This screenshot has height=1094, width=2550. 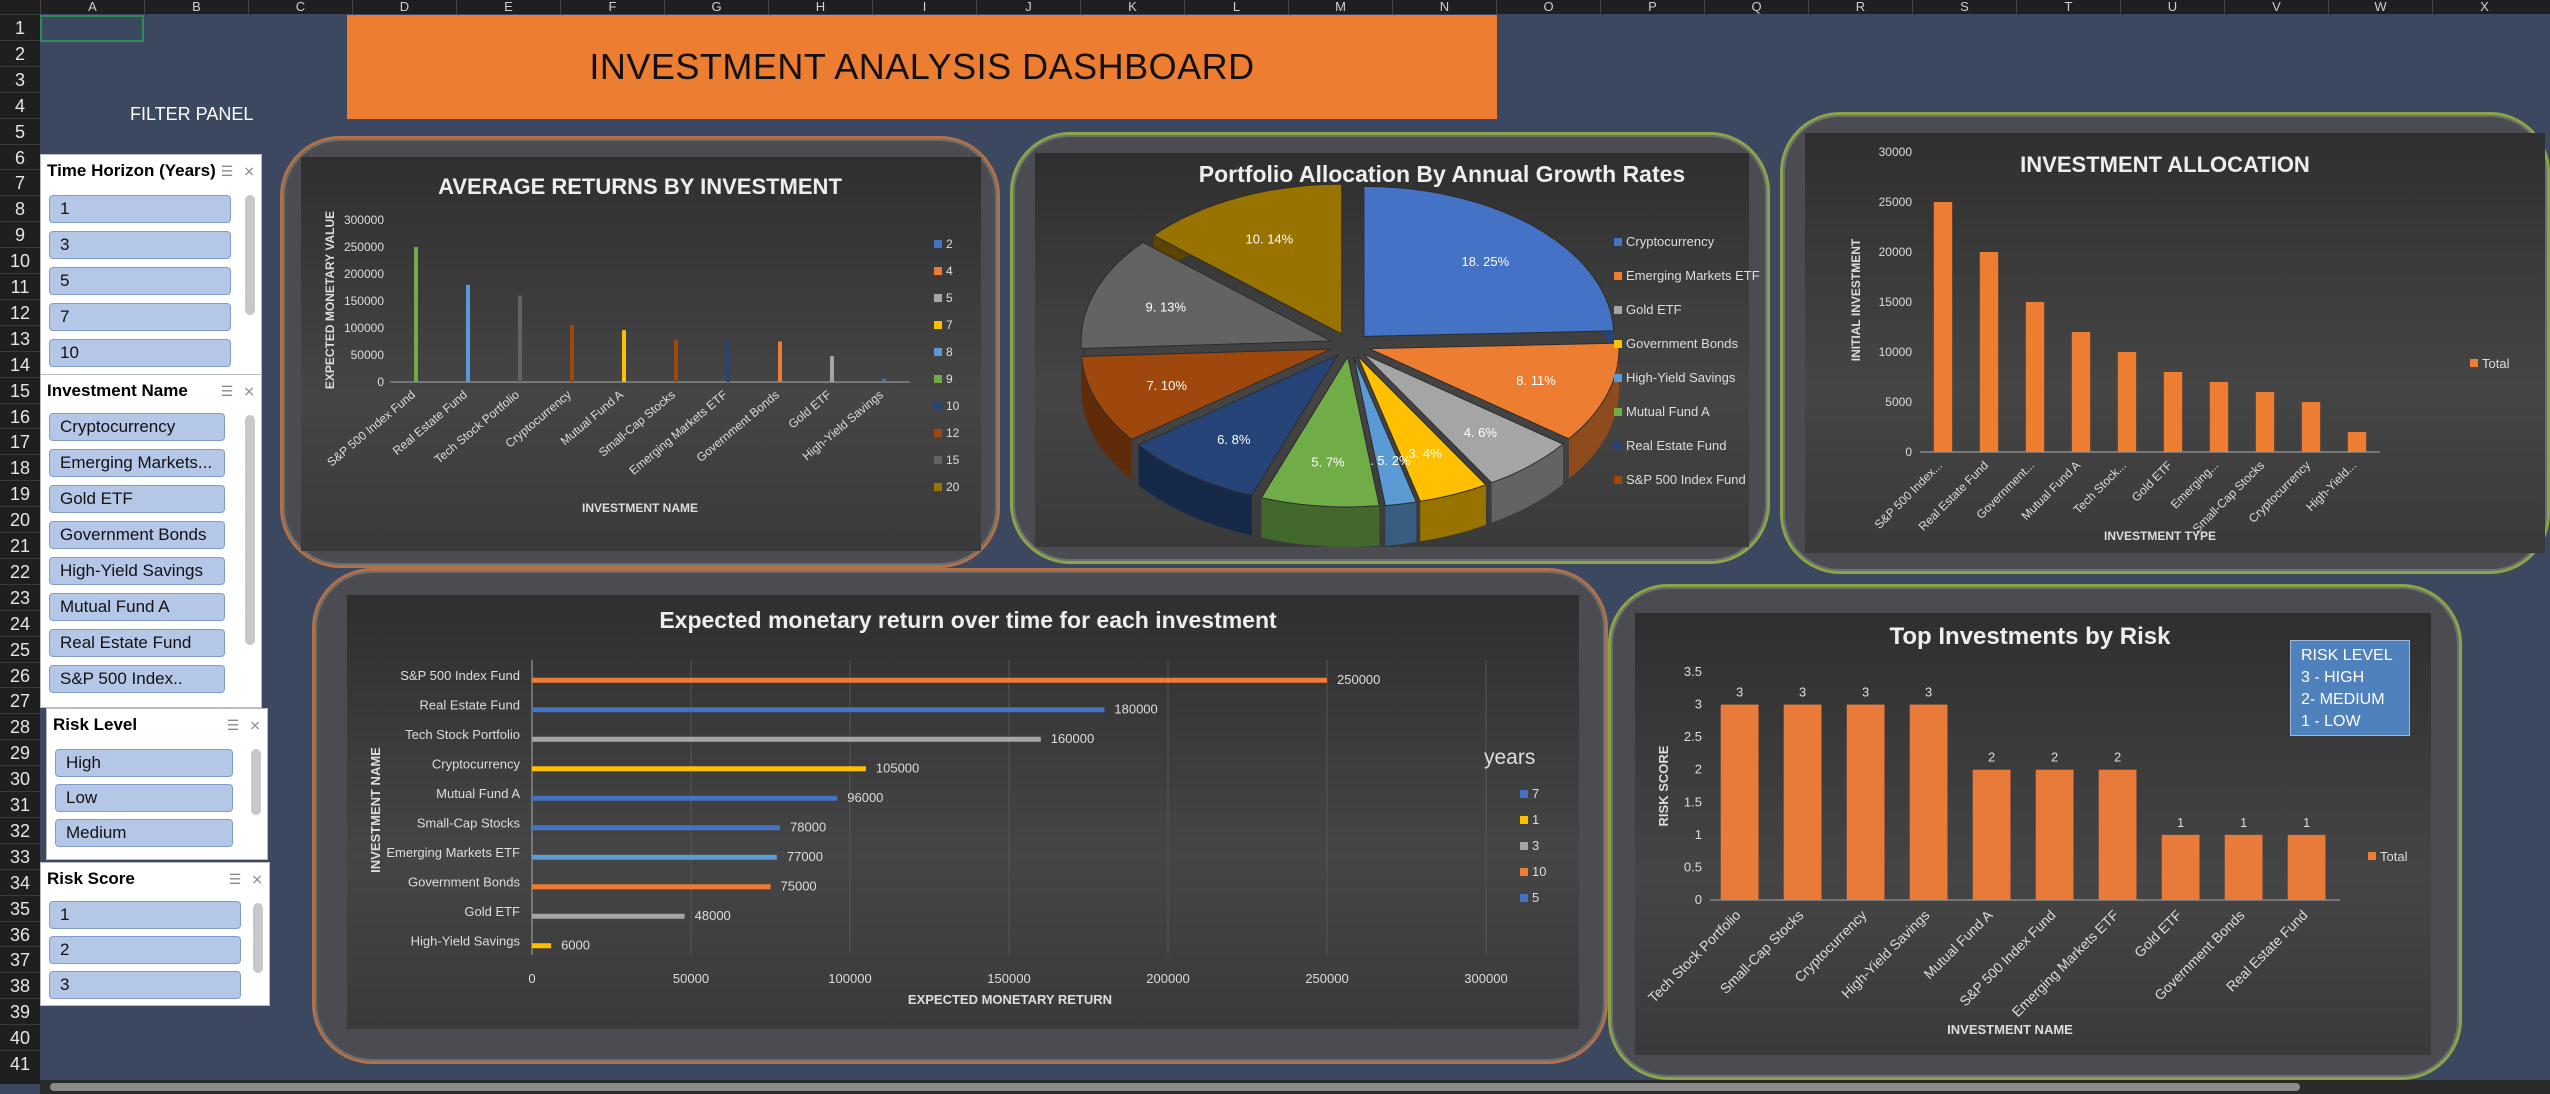 What do you see at coordinates (20, 1011) in the screenshot?
I see `row-header: 39` at bounding box center [20, 1011].